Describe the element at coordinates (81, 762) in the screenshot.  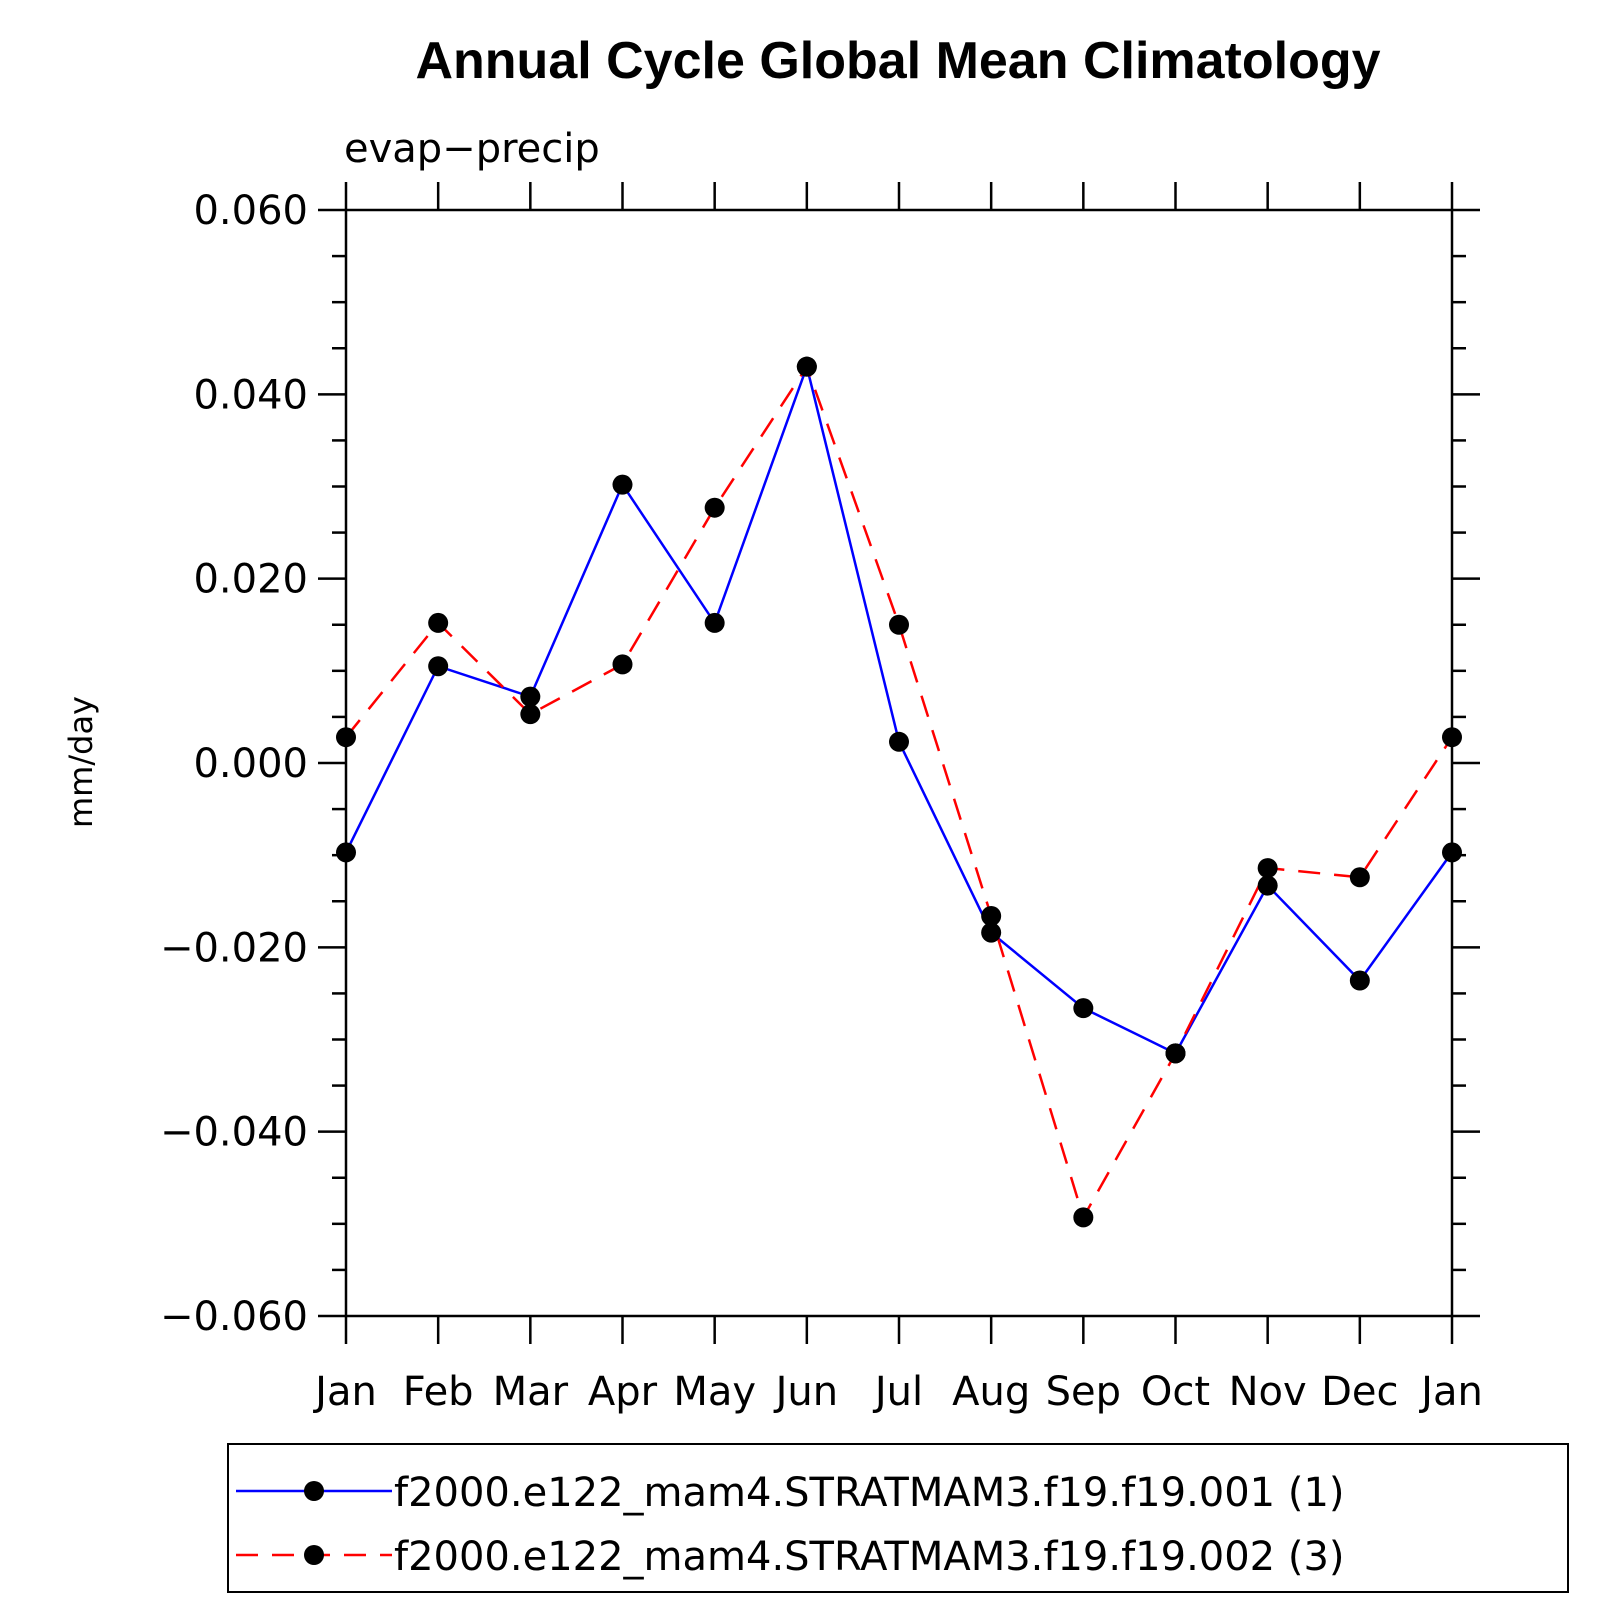
I see `y-axis-label: mm/day` at that location.